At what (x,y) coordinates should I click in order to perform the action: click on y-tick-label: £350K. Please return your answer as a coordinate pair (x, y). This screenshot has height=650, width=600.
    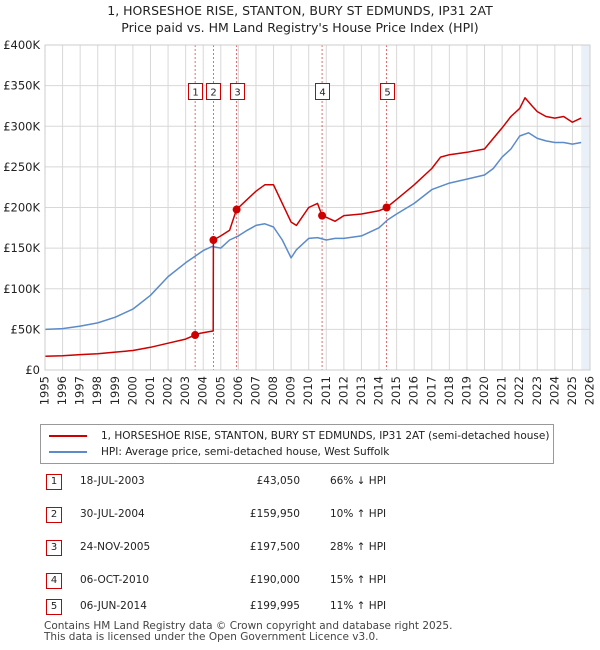
    Looking at the image, I should click on (21, 86).